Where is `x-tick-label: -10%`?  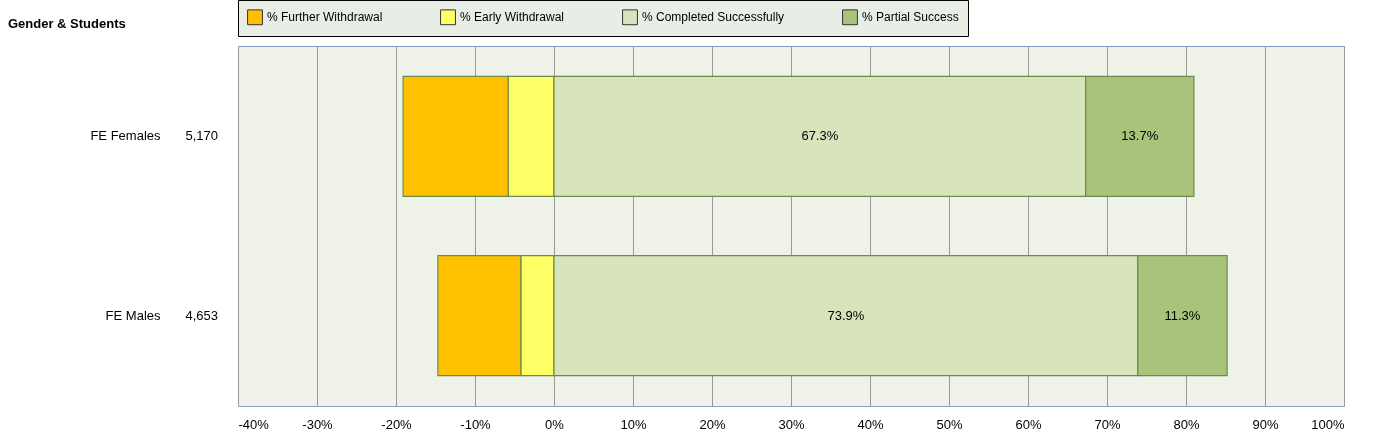 x-tick-label: -10% is located at coordinates (476, 424).